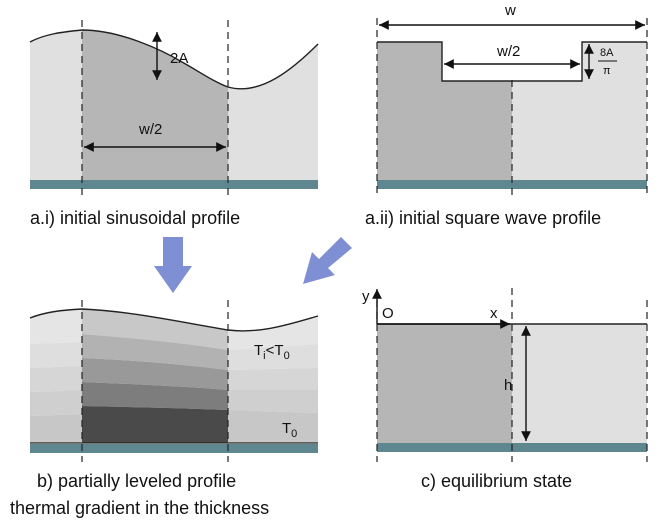 This screenshot has width=658, height=525. I want to click on c-caption: c) equilibrium state, so click(496, 481).